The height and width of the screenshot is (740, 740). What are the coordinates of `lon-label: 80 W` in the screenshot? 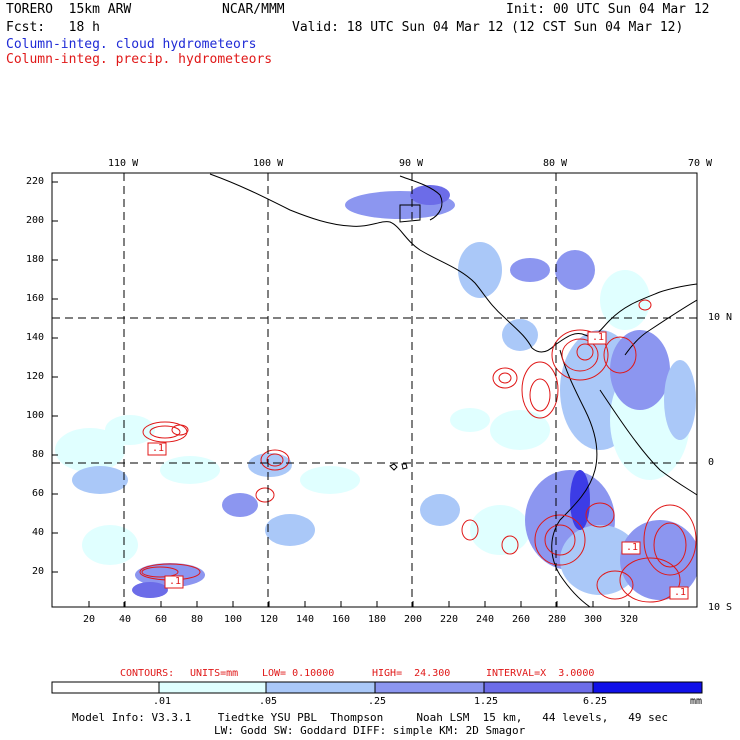 It's located at (555, 163).